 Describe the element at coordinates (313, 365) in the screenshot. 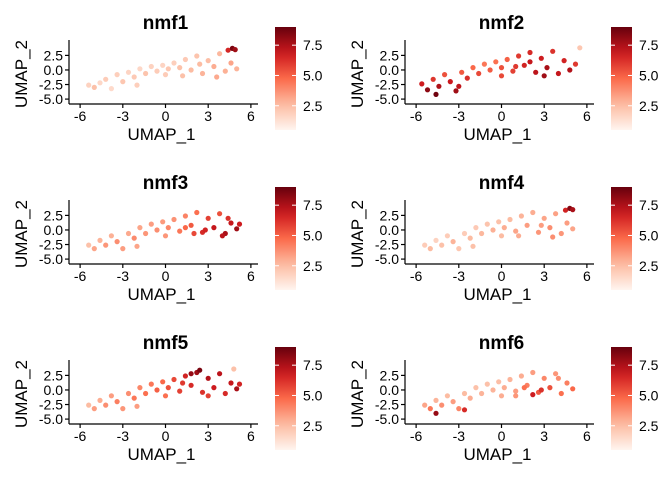

I see `colorbar-tick-label: 7.5` at that location.